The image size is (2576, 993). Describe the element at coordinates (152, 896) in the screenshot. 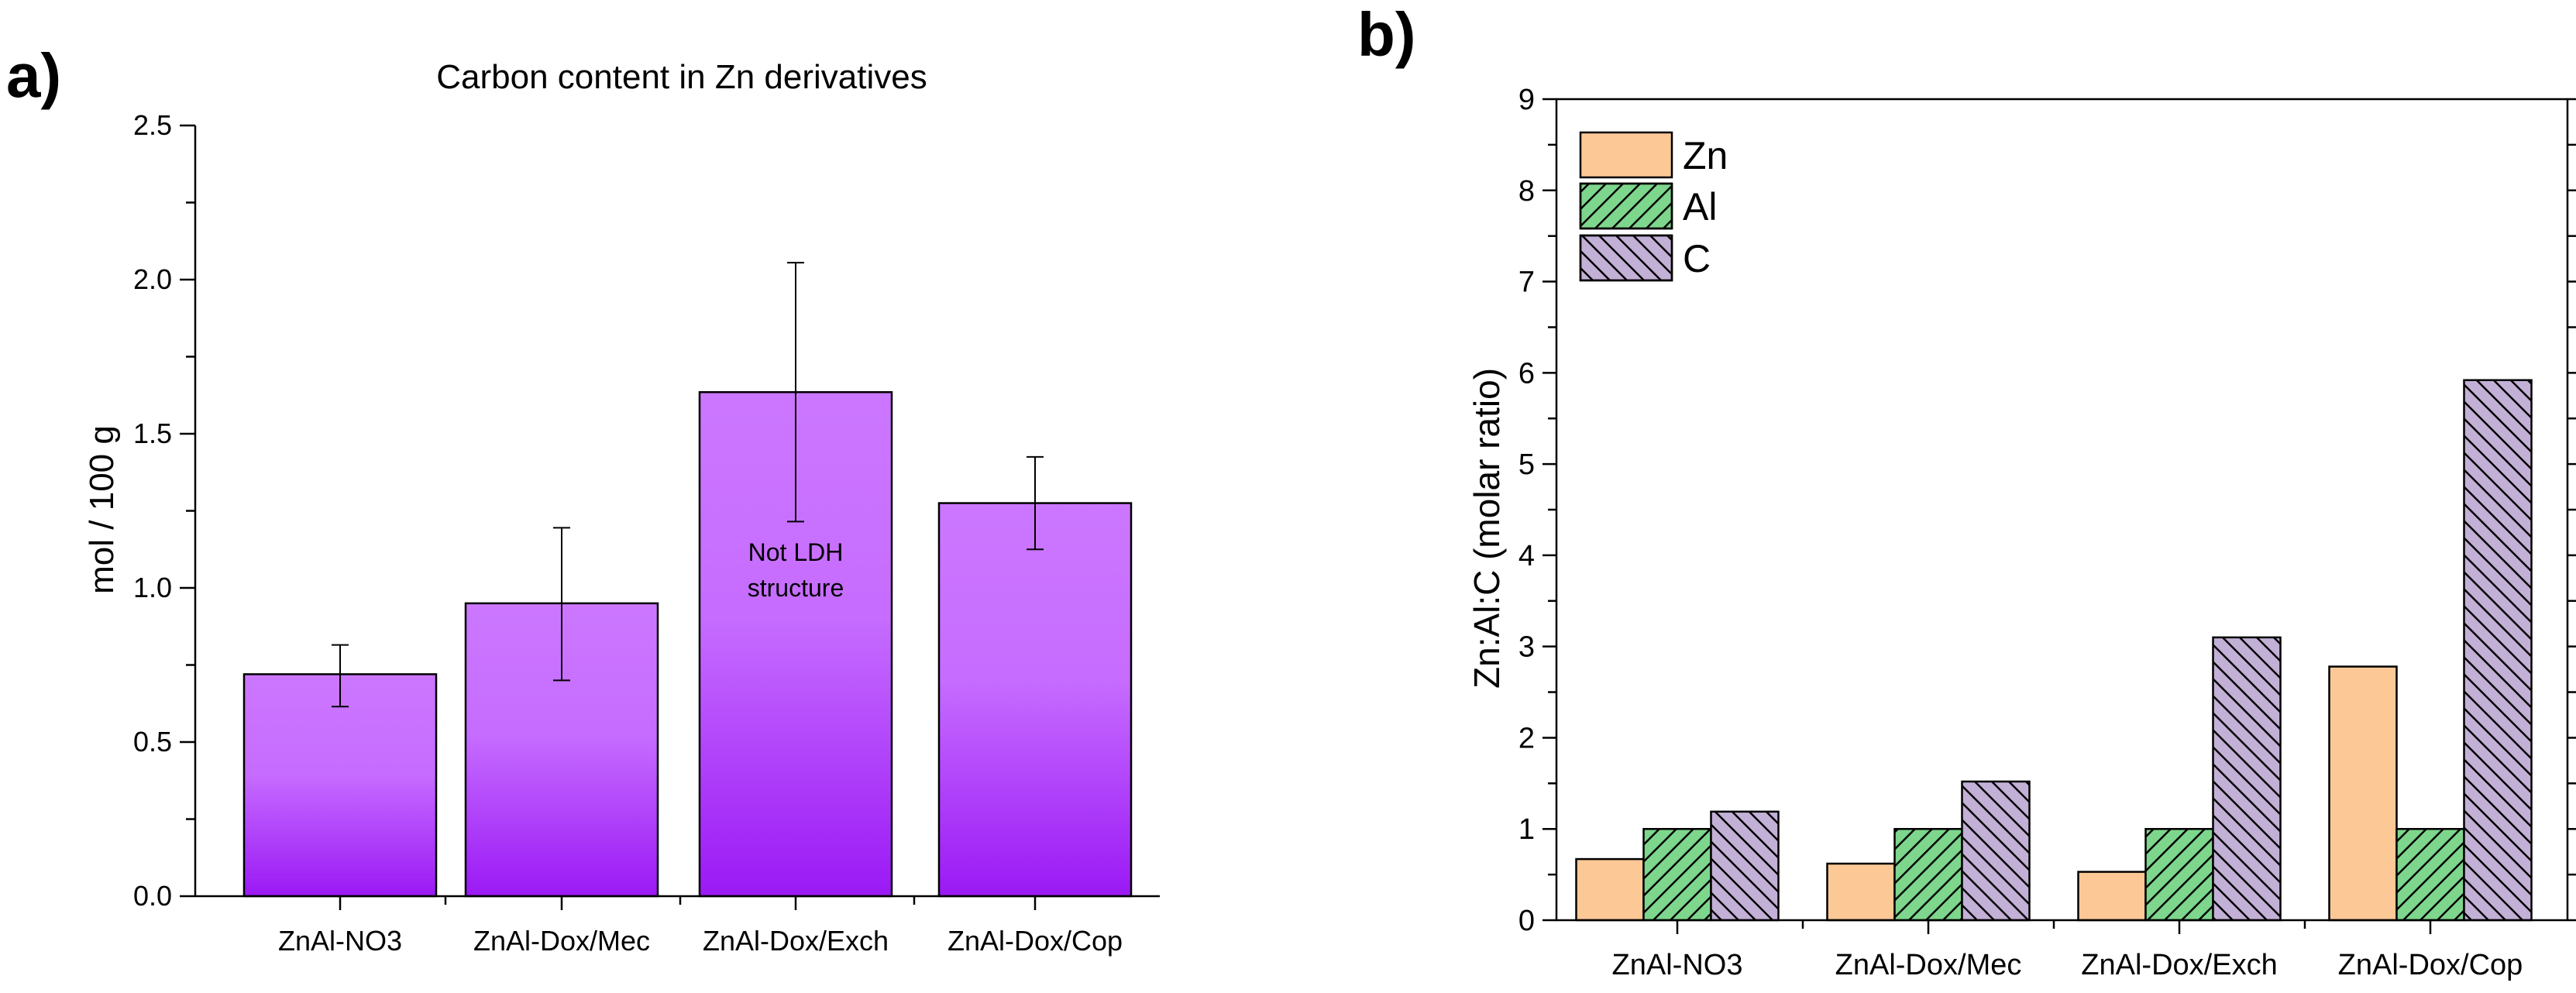

I see `y-tick-label: 0.0` at that location.